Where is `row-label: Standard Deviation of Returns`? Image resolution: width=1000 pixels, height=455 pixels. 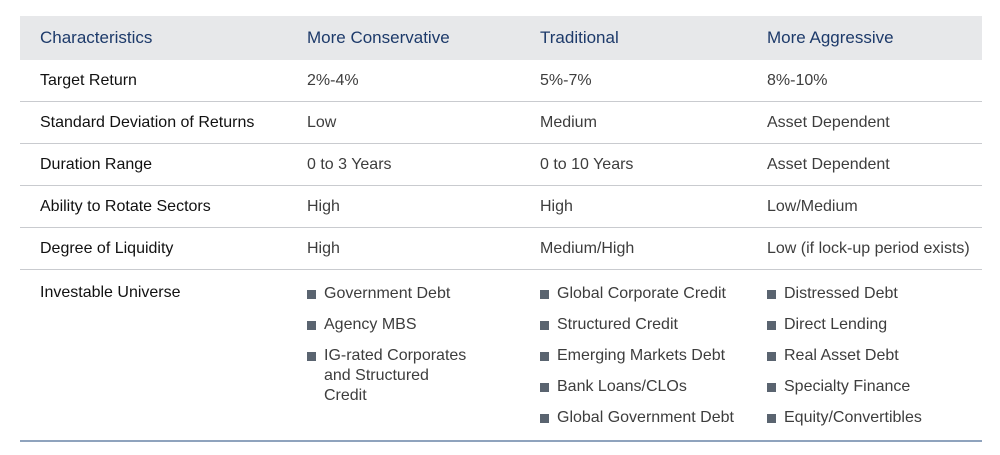
row-label: Standard Deviation of Returns is located at coordinates (147, 122).